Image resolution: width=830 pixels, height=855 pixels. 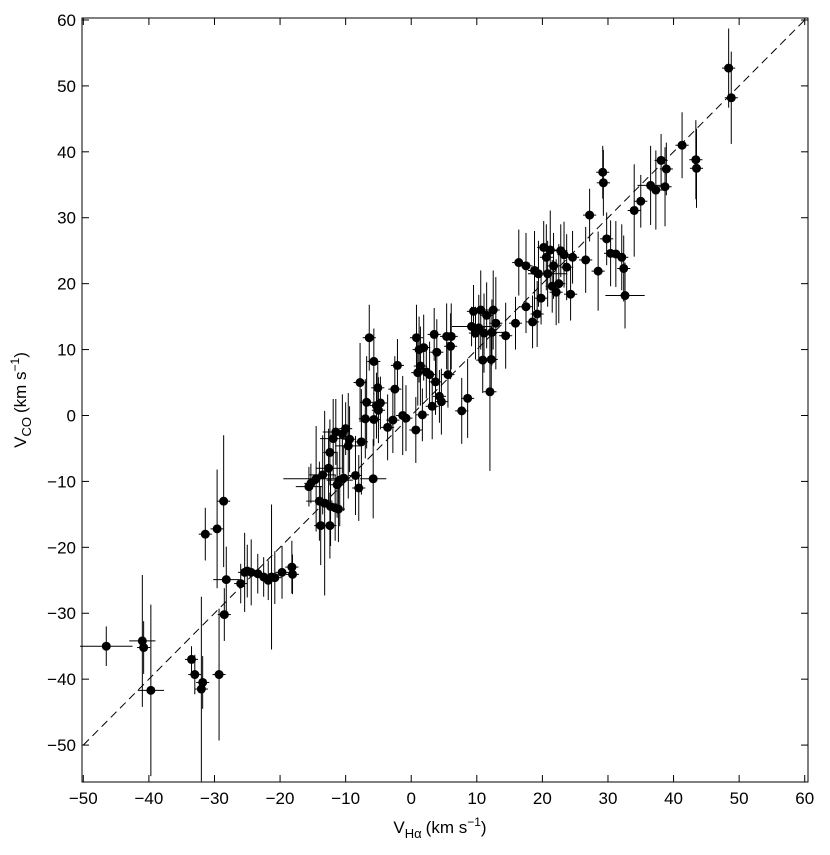 I want to click on x-tick-label: 10, so click(x=476, y=798).